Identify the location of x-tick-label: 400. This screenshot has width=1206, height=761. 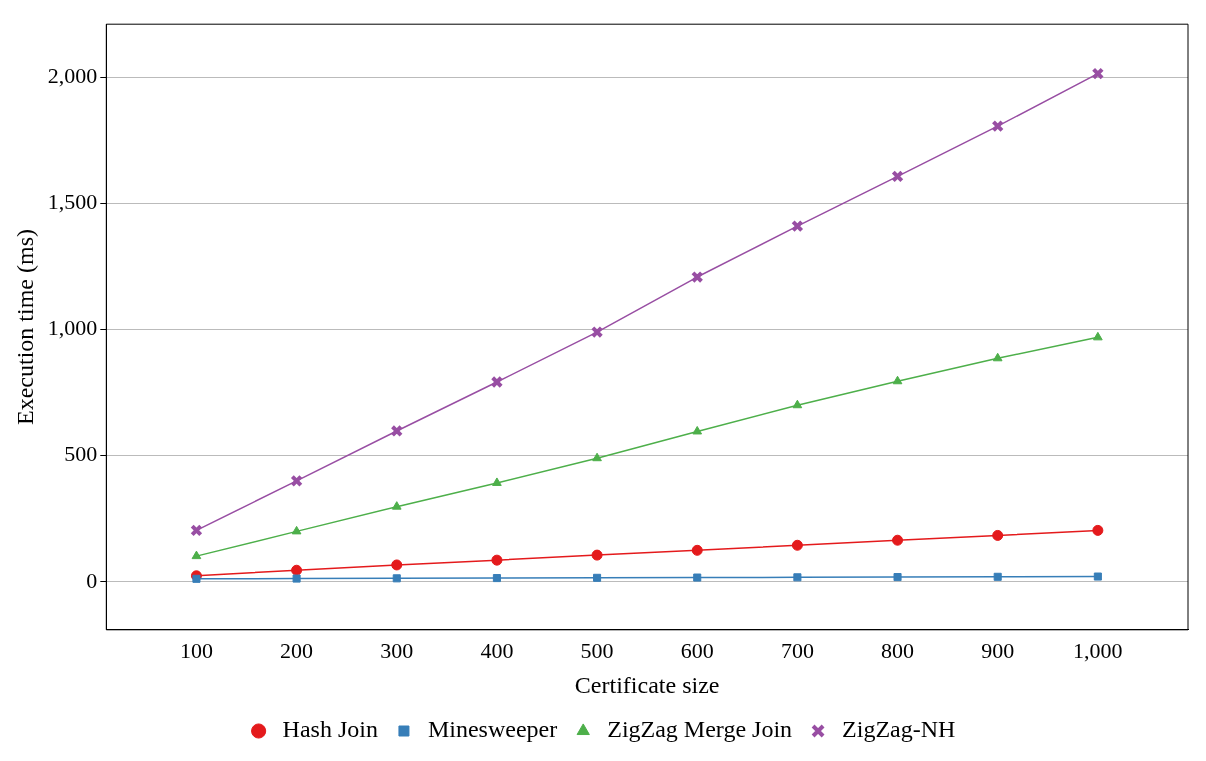
(497, 650).